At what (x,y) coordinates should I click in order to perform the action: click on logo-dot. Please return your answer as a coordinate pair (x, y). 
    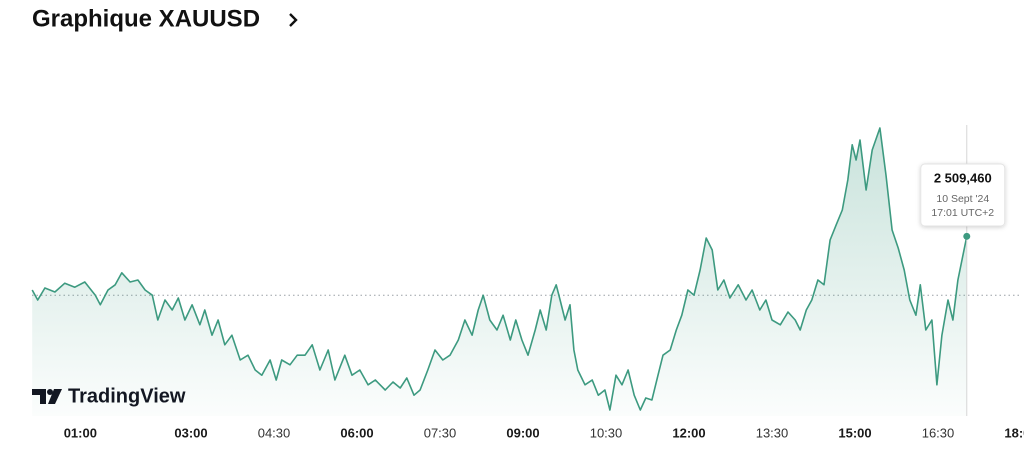
    Looking at the image, I should click on (50, 392).